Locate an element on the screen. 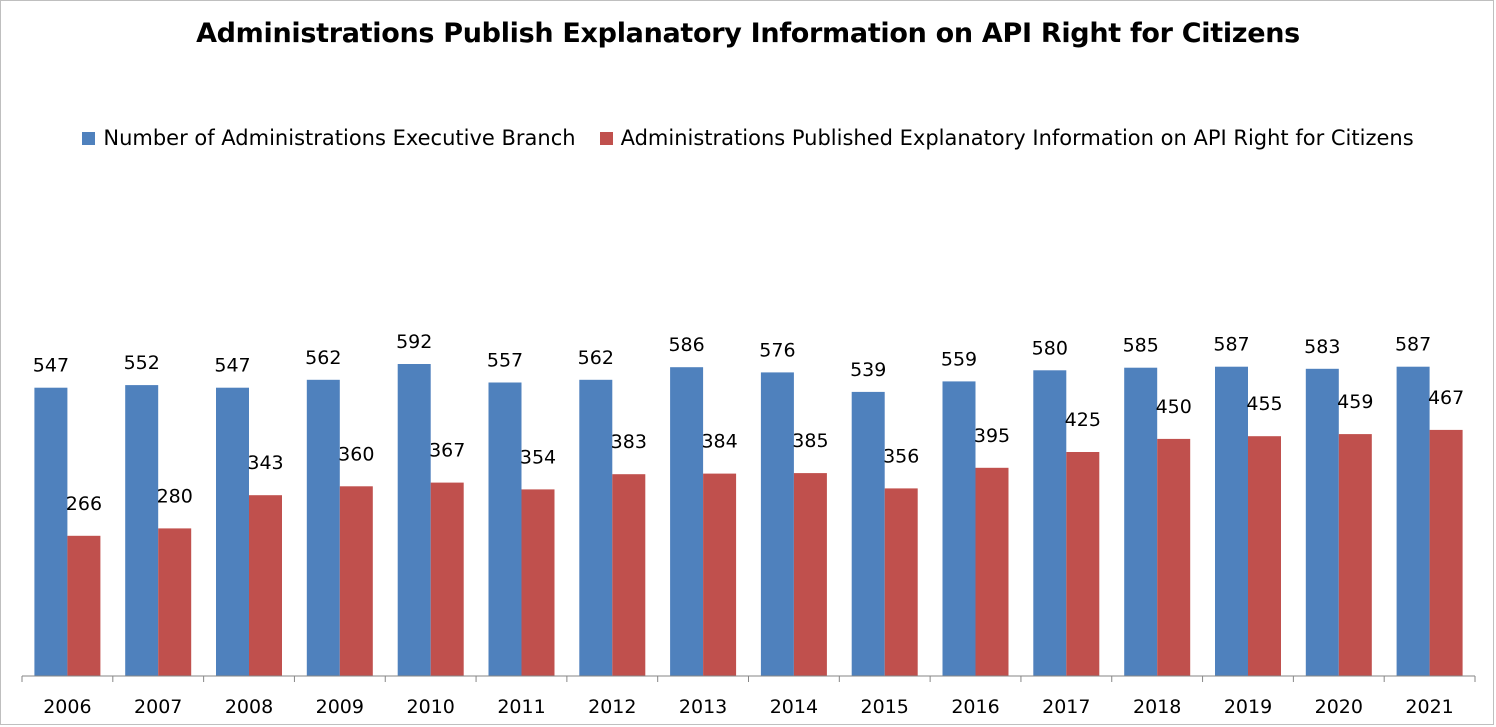  x-tick-label-2021: 2021 is located at coordinates (1429, 707).